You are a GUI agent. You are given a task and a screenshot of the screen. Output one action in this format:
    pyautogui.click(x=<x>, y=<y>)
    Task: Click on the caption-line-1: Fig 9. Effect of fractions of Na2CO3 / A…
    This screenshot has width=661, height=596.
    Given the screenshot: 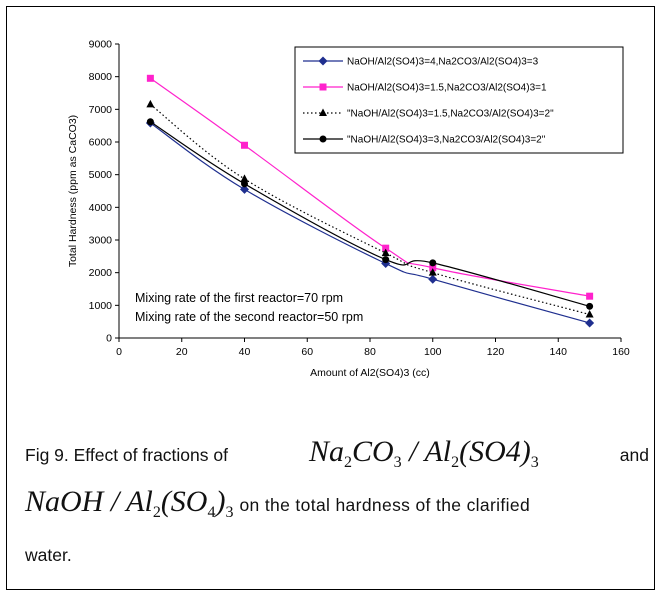 What is the action you would take?
    pyautogui.click(x=337, y=462)
    